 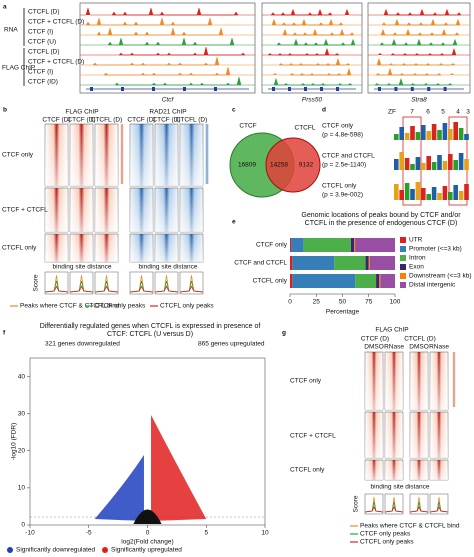 I want to click on category-label: CTCF only, so click(x=272, y=245).